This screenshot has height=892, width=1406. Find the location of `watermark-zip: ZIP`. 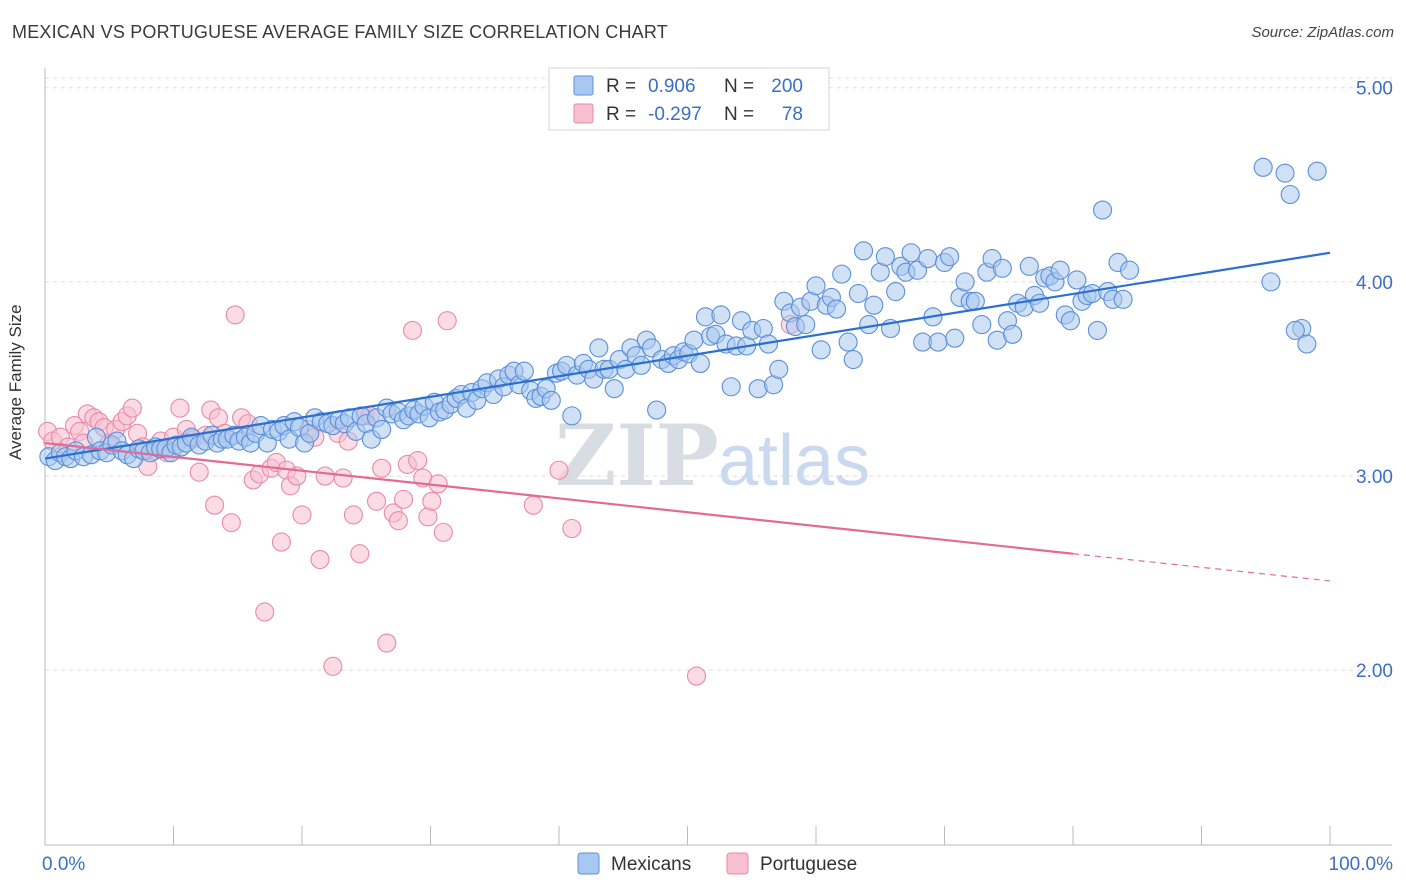

watermark-zip: ZIP is located at coordinates (637, 455).